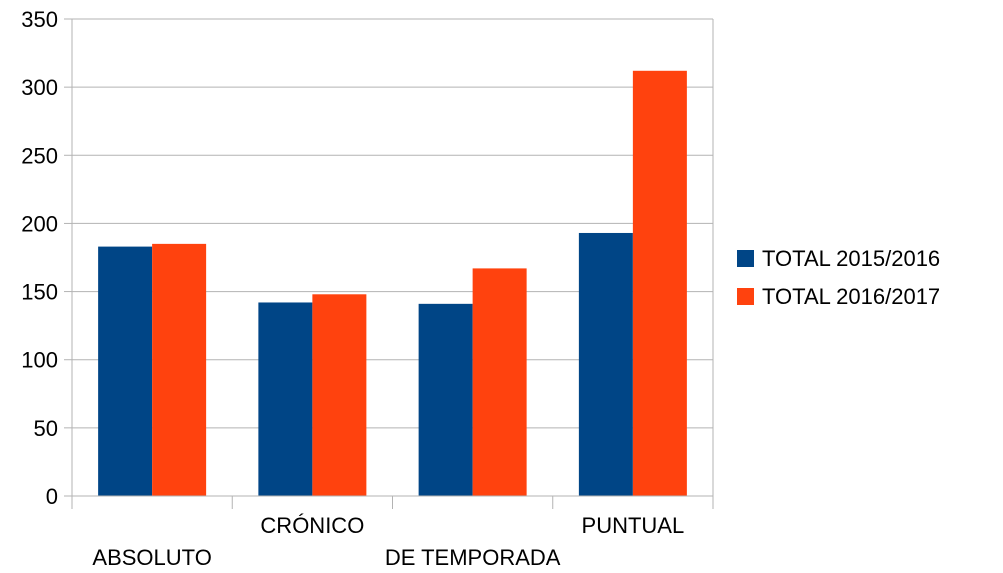 This screenshot has width=1003, height=573. I want to click on x-category-label: ABSOLUTO, so click(151, 557).